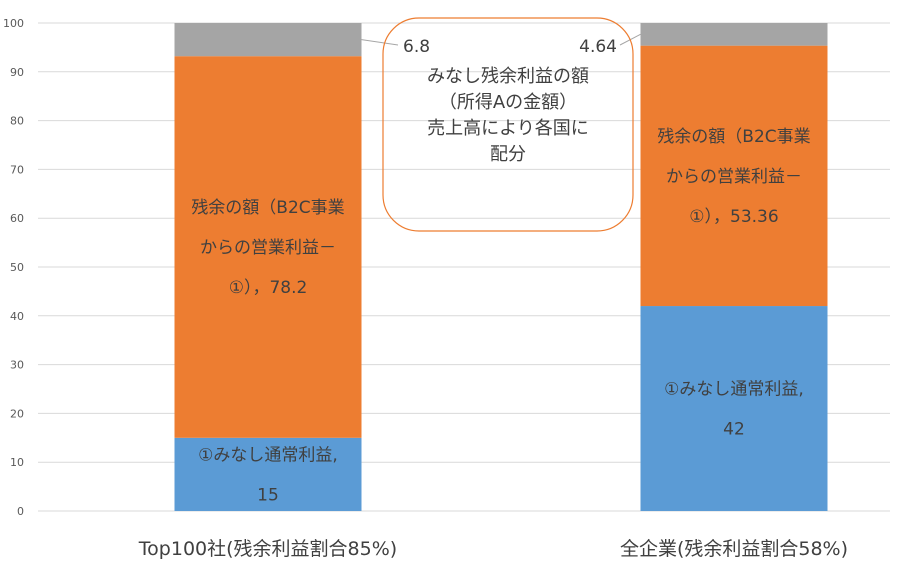  Describe the element at coordinates (268, 288) in the screenshot. I see `data-label: ①），78.2` at that location.